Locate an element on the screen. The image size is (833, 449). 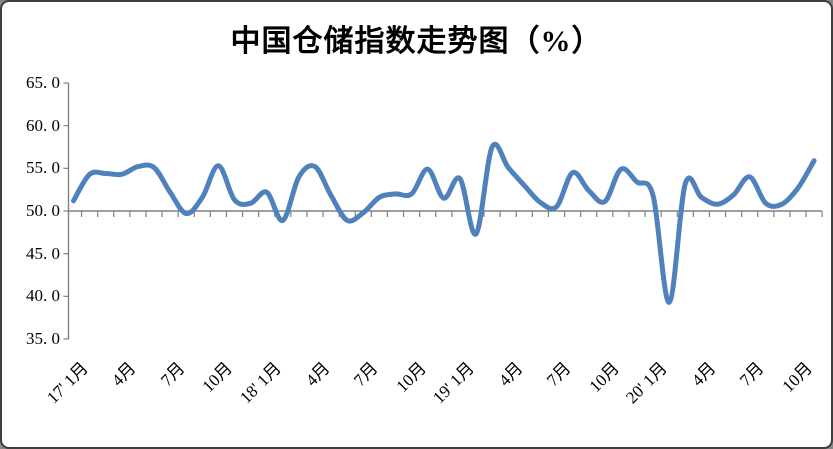
y-axis-label: 40. 0 is located at coordinates (43, 296).